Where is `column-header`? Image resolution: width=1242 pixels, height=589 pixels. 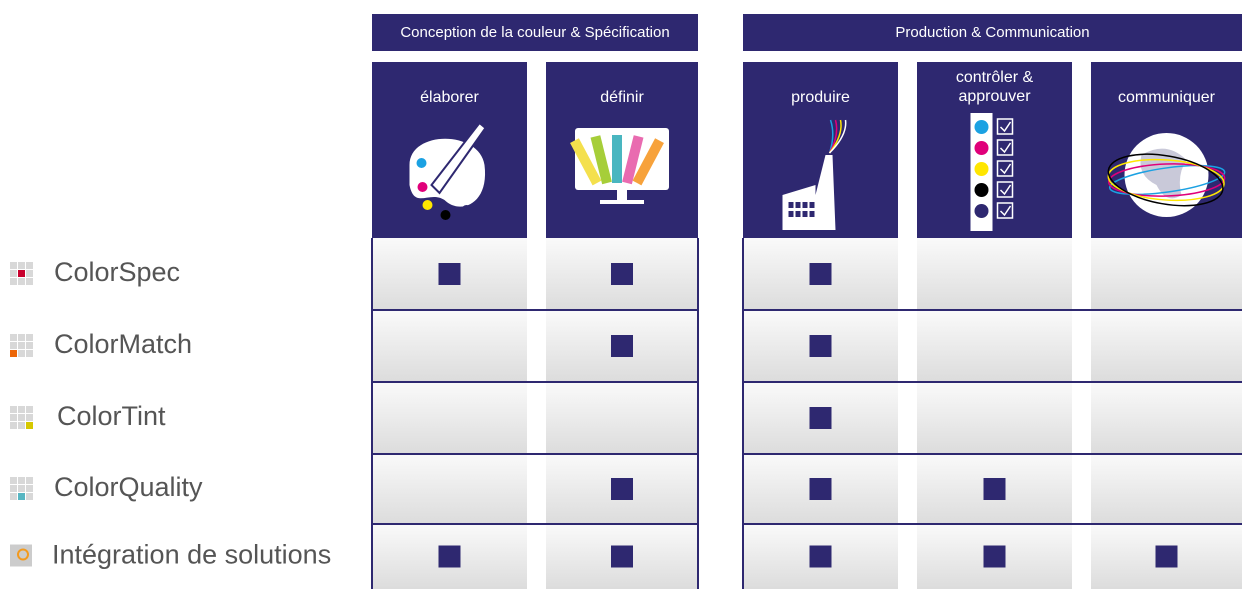
column-header is located at coordinates (994, 150).